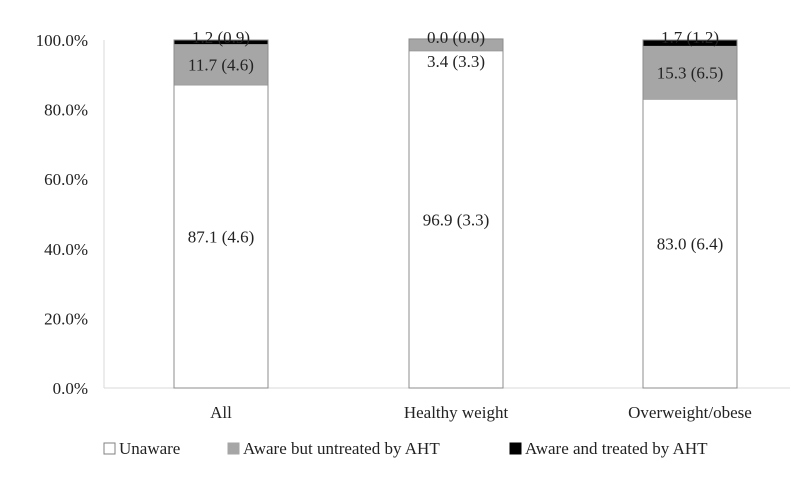 Image resolution: width=812 pixels, height=480 pixels. What do you see at coordinates (109, 448) in the screenshot?
I see `legend-swatch-unaware` at bounding box center [109, 448].